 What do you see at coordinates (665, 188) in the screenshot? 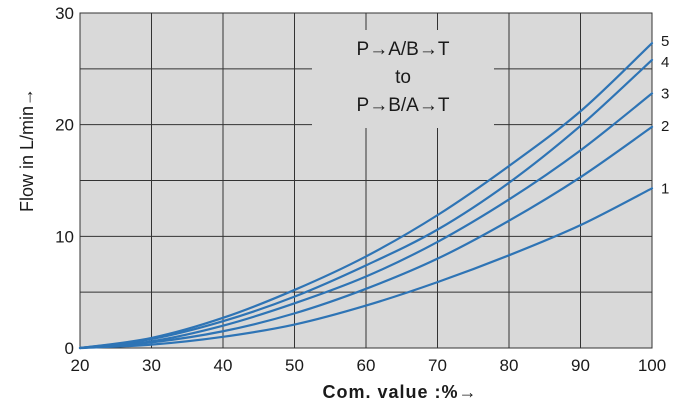
I see `series-label-1: 1` at bounding box center [665, 188].